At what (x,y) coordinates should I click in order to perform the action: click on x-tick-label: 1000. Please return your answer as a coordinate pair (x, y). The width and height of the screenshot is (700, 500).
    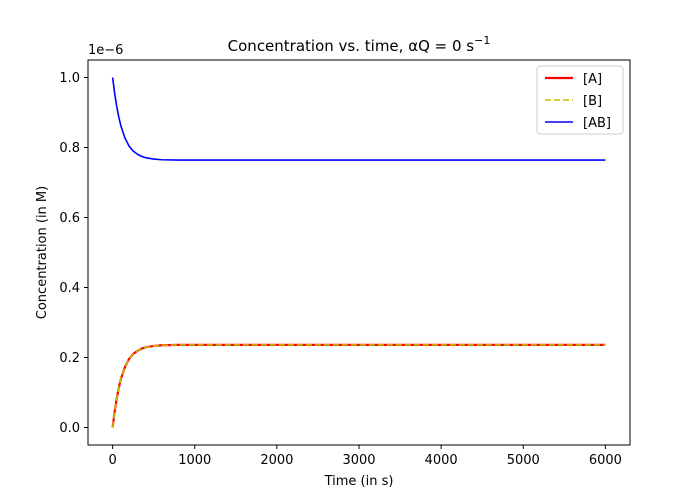
    Looking at the image, I should click on (194, 460).